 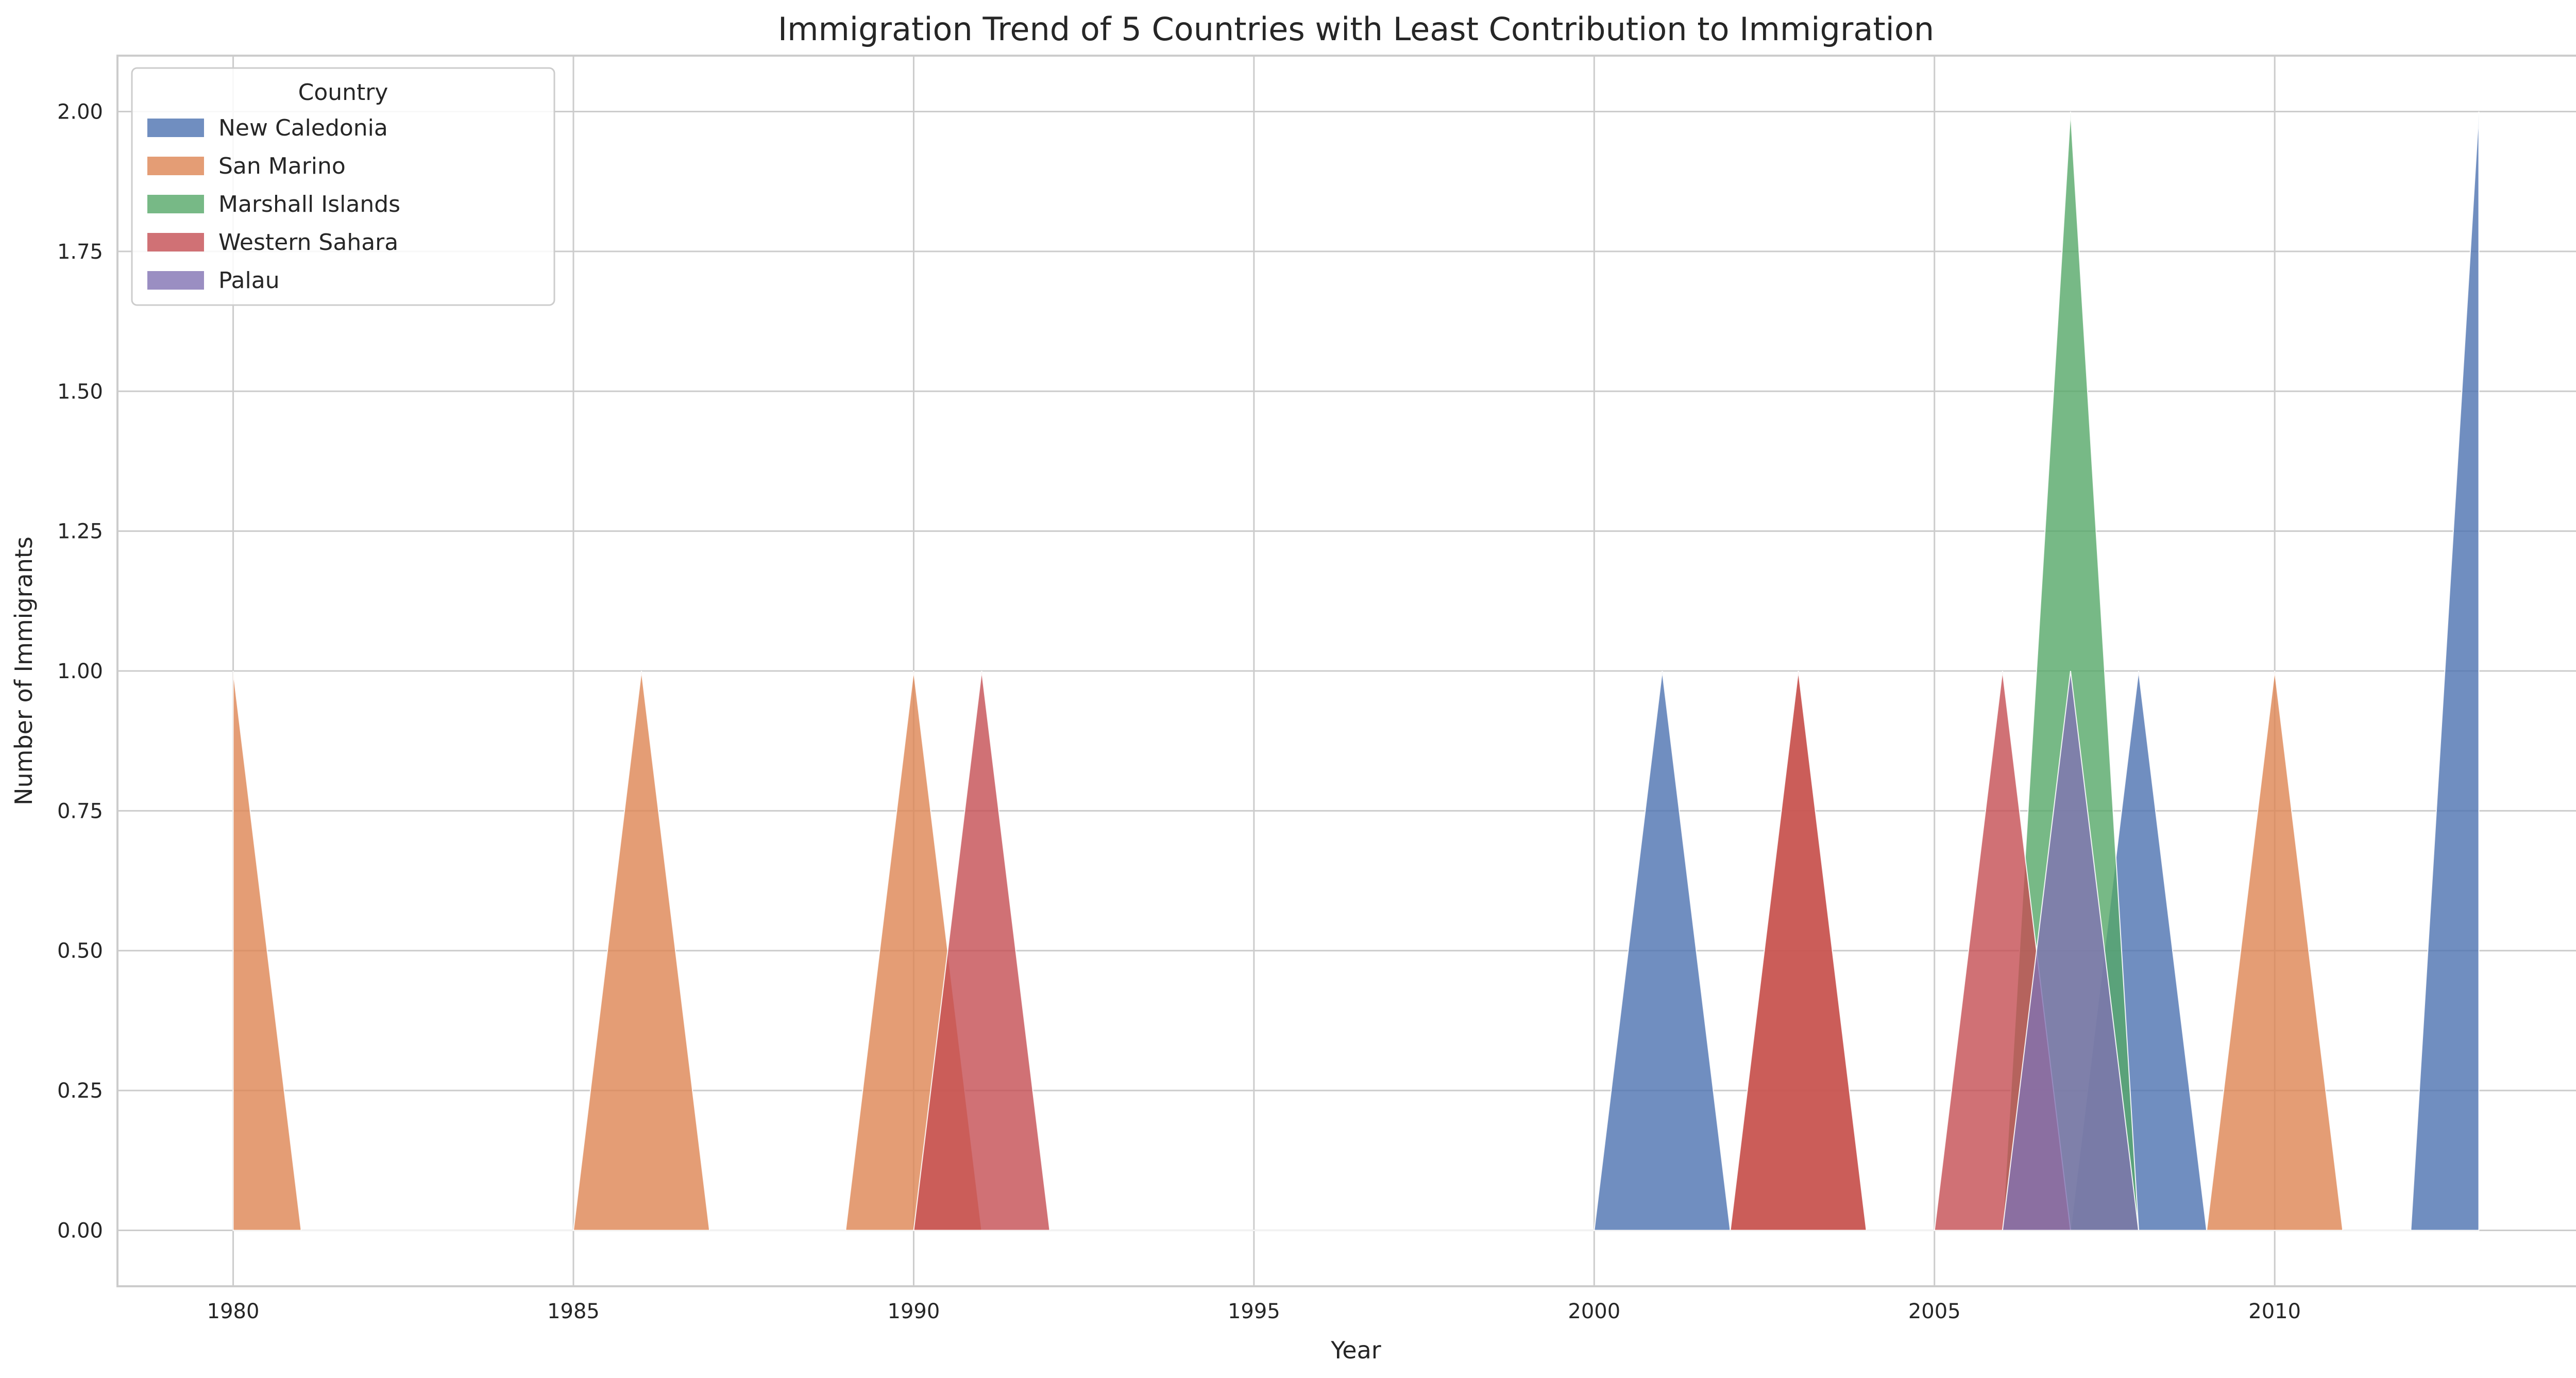 What do you see at coordinates (914, 1311) in the screenshot?
I see `x-tick-label: 1990` at bounding box center [914, 1311].